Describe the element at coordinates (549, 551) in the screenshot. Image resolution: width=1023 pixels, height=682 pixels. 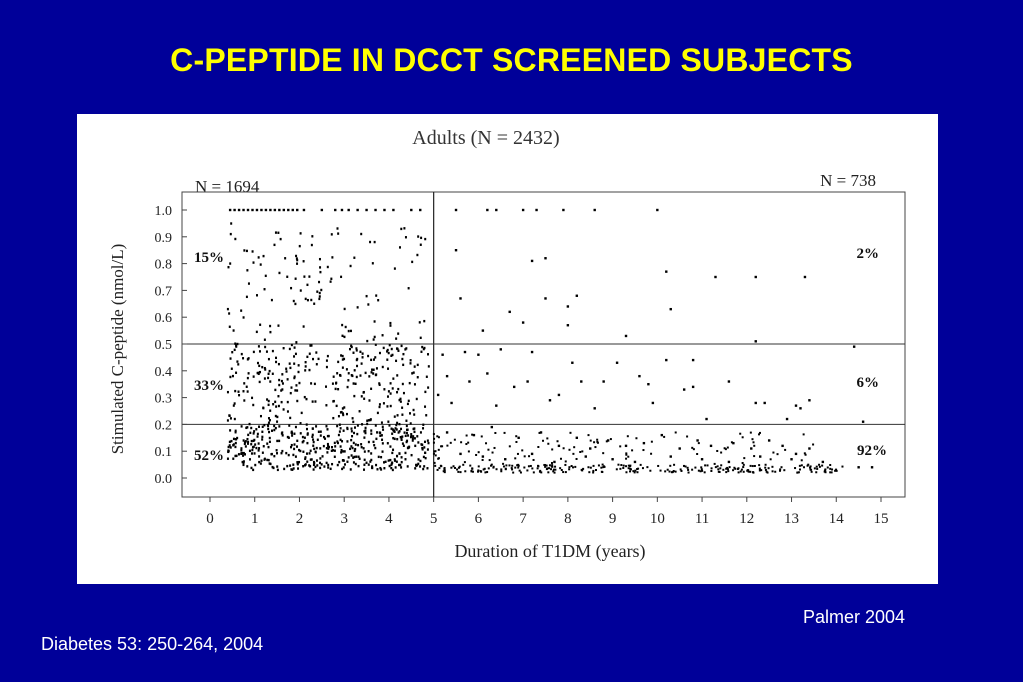
I see `x-axis-label: Duration of T1DM (years)` at that location.